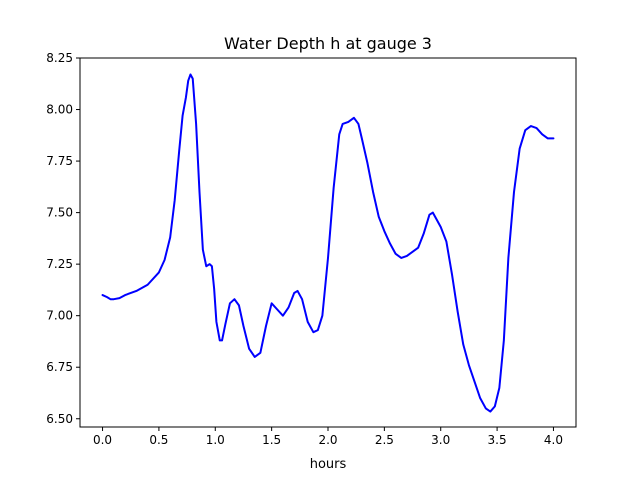 This screenshot has height=484, width=640. Describe the element at coordinates (328, 464) in the screenshot. I see `x-axis-label: hours` at that location.